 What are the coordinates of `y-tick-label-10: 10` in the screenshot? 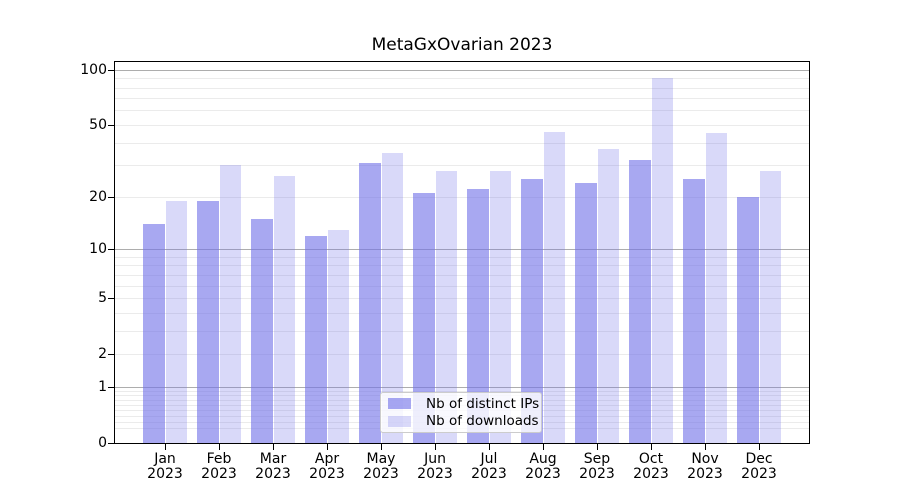 It's located at (98, 249).